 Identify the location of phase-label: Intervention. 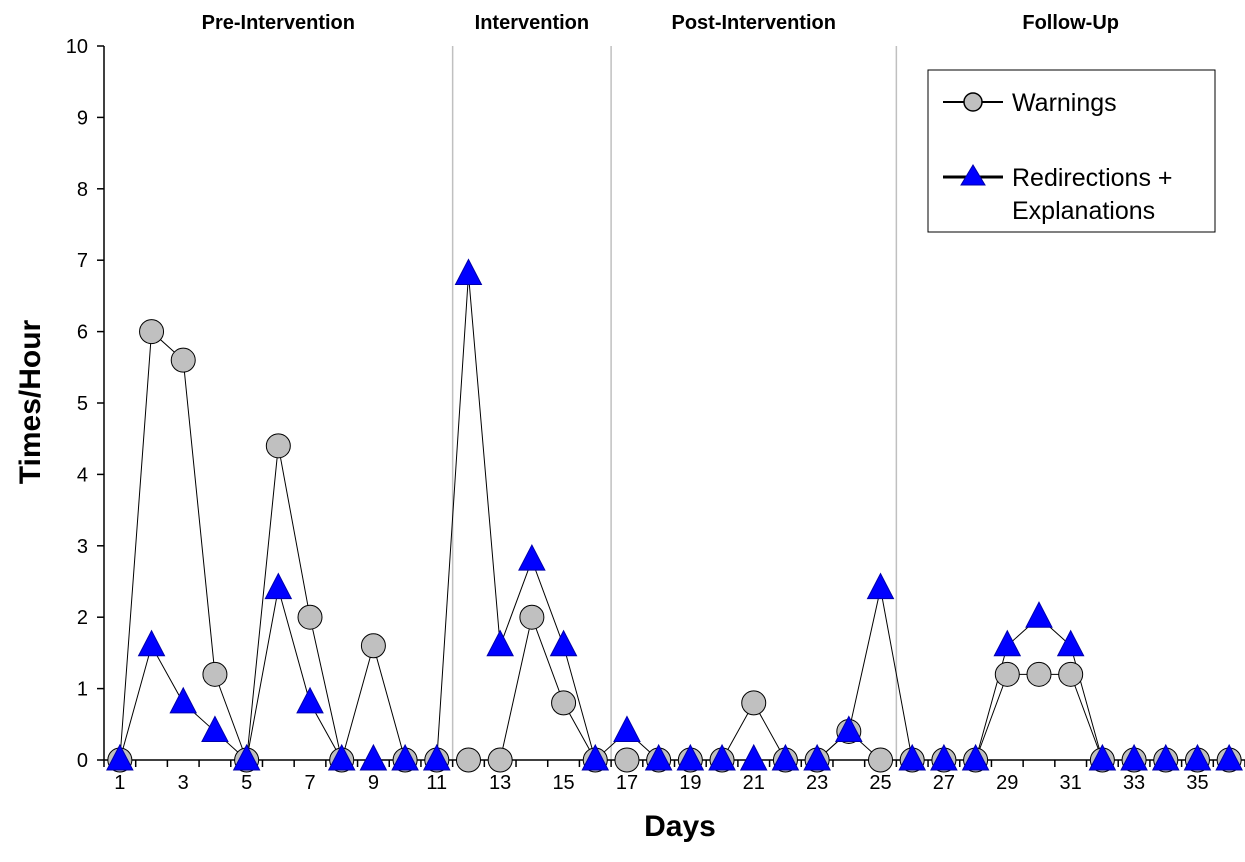
(532, 23).